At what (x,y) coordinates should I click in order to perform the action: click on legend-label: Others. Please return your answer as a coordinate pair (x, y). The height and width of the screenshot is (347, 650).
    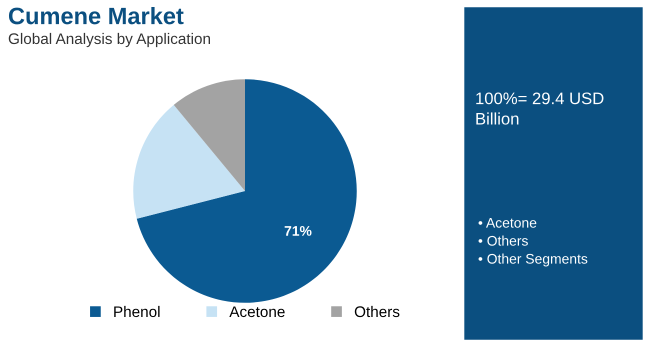
    Looking at the image, I should click on (377, 312).